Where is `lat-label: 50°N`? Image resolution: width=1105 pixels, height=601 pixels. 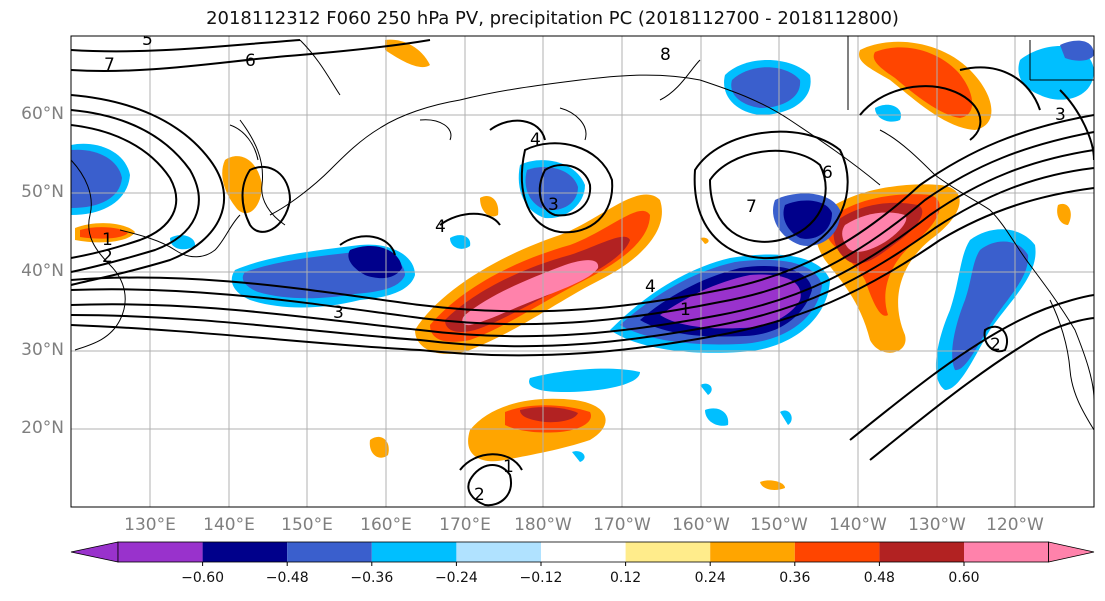 lat-label: 50°N is located at coordinates (42, 192).